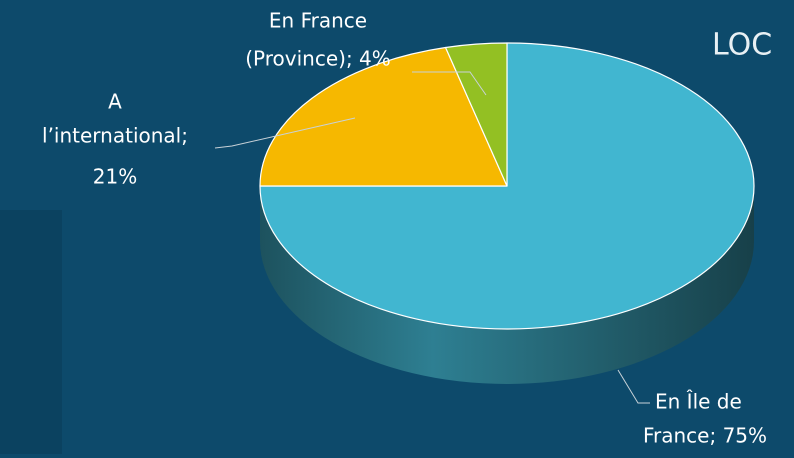  Describe the element at coordinates (705, 436) in the screenshot. I see `data-label: France; 75%` at that location.